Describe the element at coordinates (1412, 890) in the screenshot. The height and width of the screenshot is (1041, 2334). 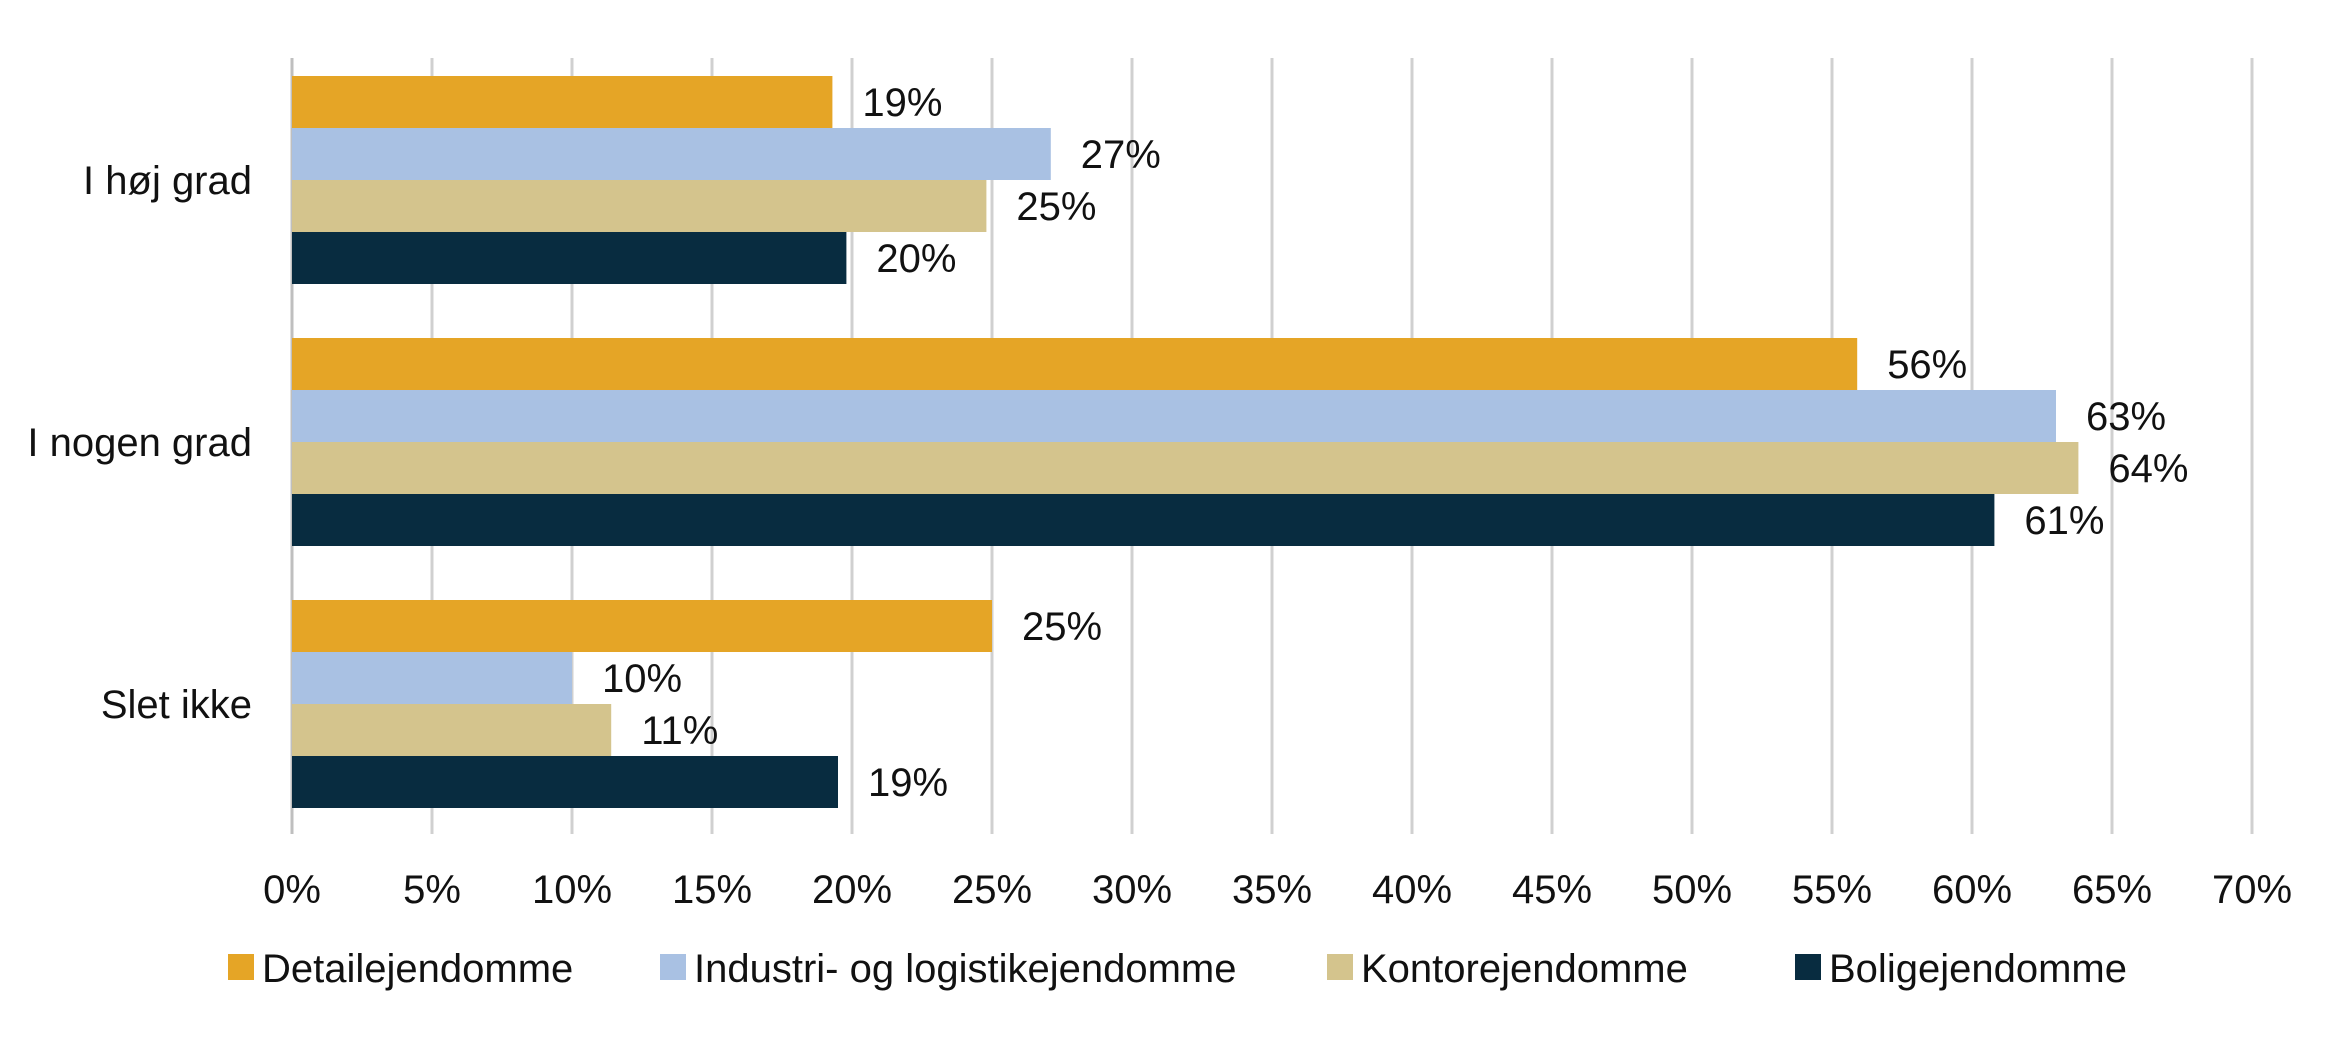
I see `x-tick-label: 40%` at that location.